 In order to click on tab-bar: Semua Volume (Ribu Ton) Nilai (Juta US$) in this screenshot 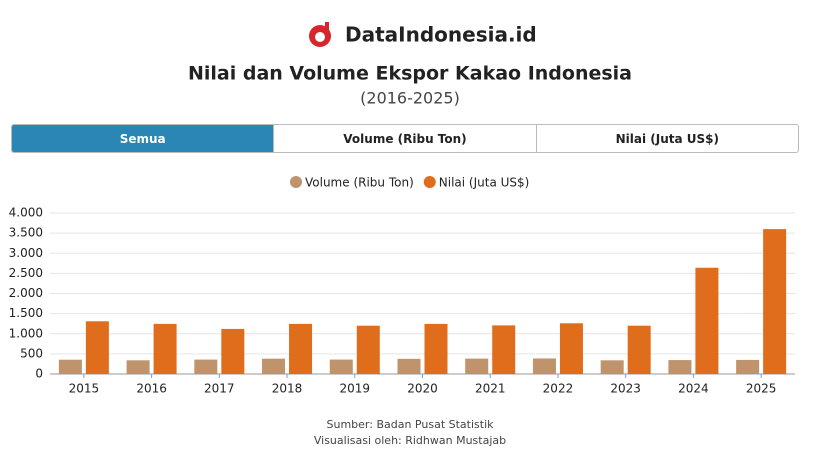, I will do `click(405, 138)`.